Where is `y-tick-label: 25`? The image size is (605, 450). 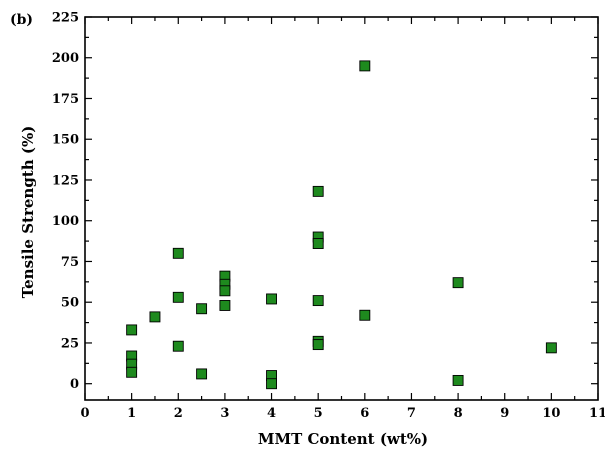 y-tick-label: 25 is located at coordinates (70, 343).